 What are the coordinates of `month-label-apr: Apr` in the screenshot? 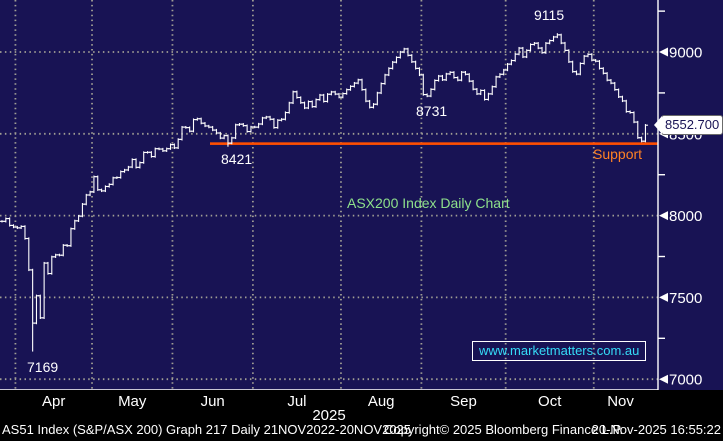 It's located at (54, 401).